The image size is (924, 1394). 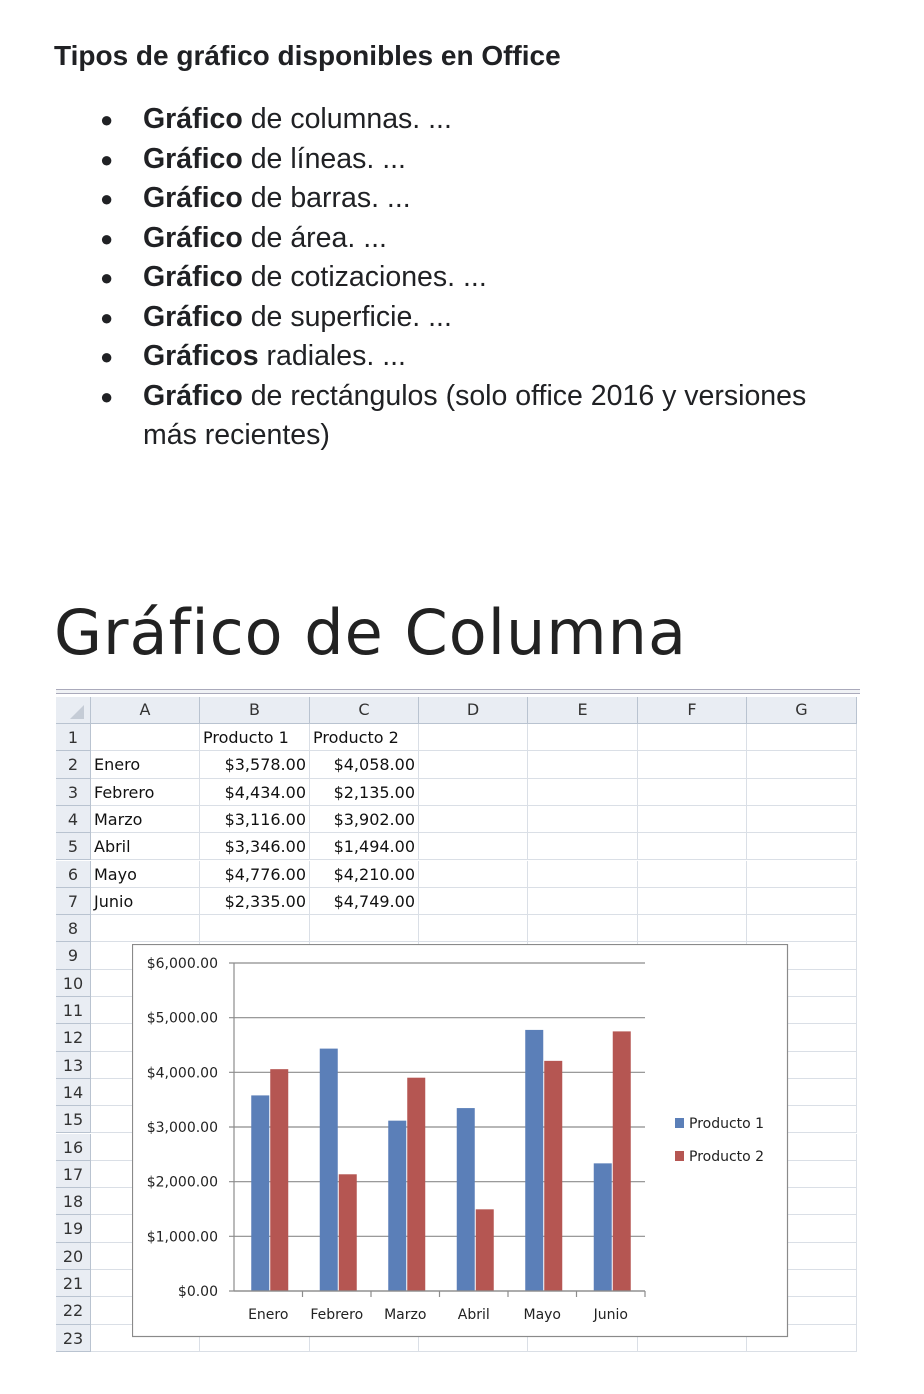 What do you see at coordinates (73, 1038) in the screenshot?
I see `row-header: 12` at bounding box center [73, 1038].